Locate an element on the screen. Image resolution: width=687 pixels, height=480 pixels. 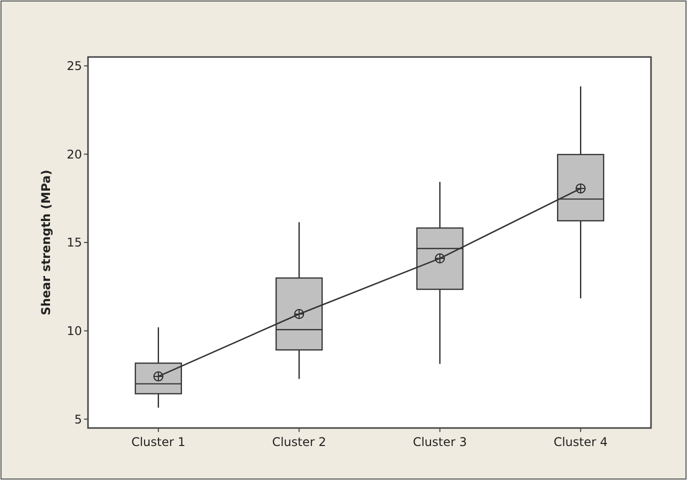
x-tick-label: Cluster 4 is located at coordinates (581, 442).